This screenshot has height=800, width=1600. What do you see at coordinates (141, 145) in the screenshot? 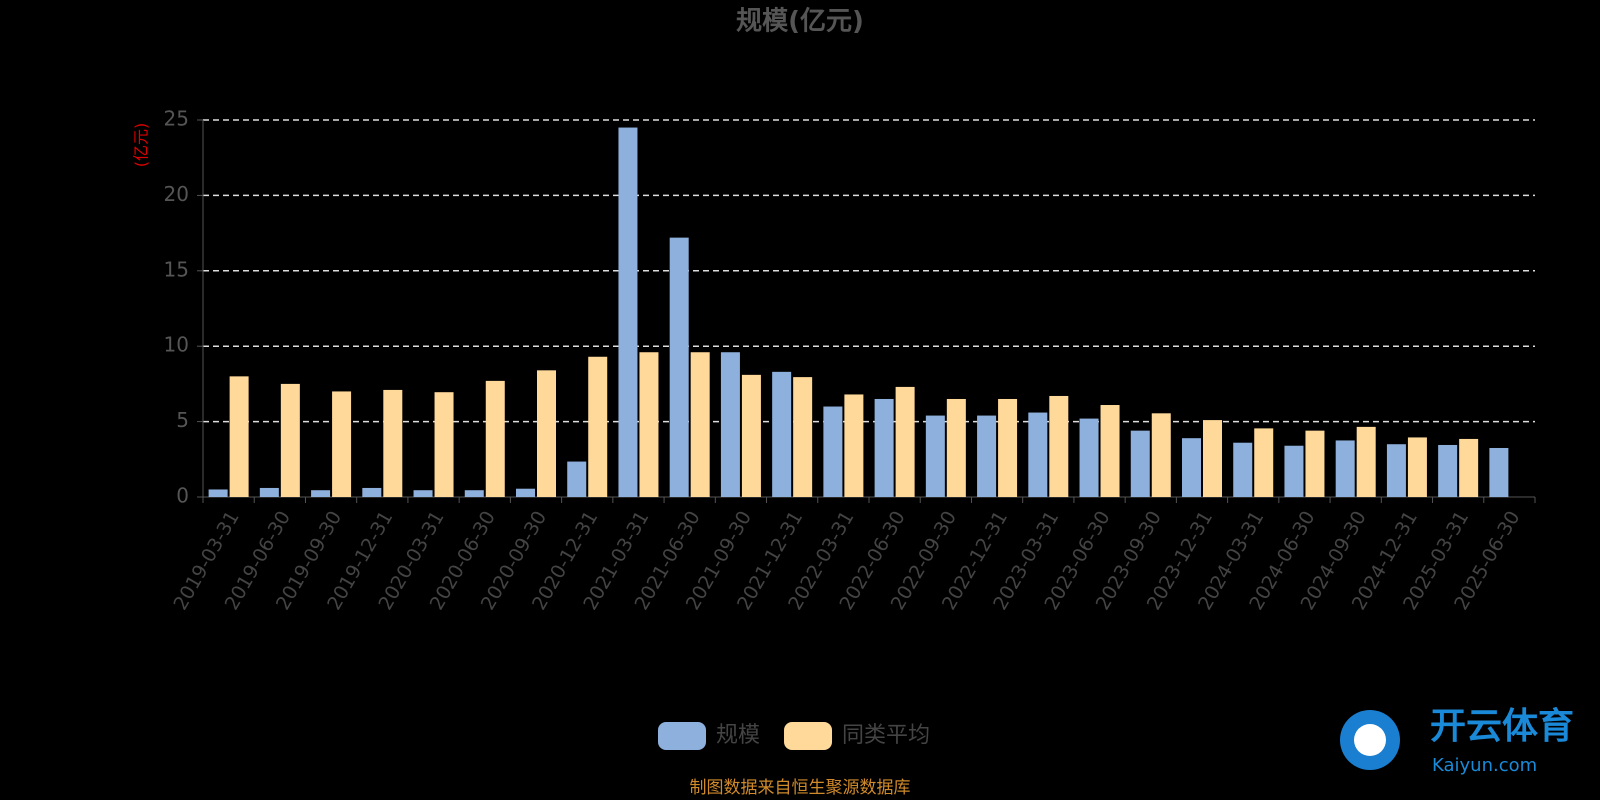
I see `y-axis-label: (亿元)` at bounding box center [141, 145].